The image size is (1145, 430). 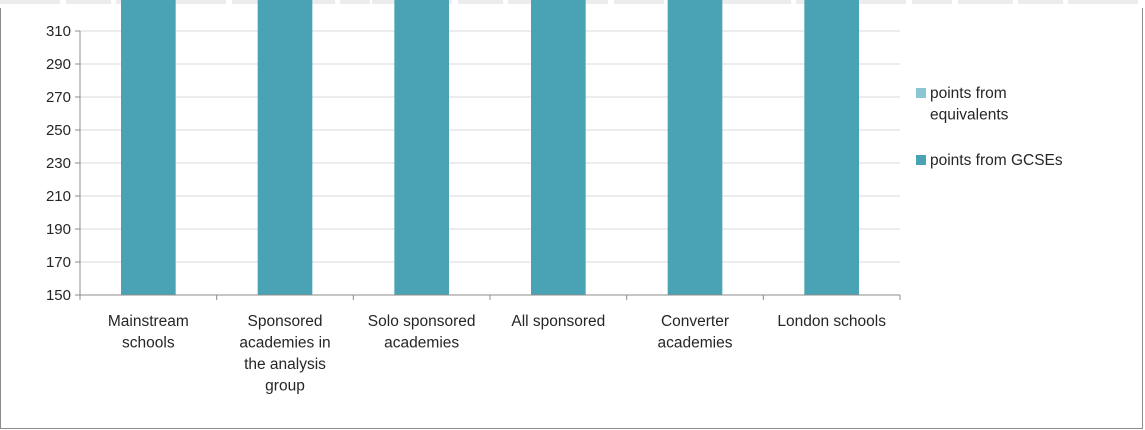 I want to click on x-category-label: Converter academies, so click(x=695, y=332).